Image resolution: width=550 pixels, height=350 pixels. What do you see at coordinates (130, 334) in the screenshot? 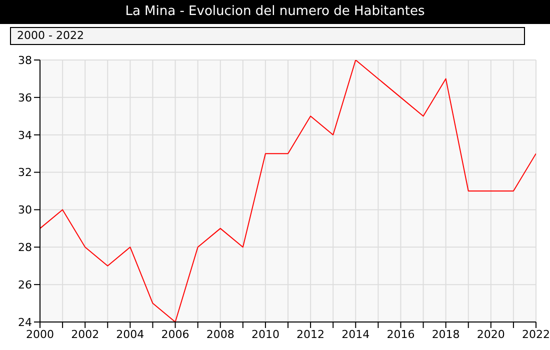
I see `x-tick-label: 2004` at bounding box center [130, 334].